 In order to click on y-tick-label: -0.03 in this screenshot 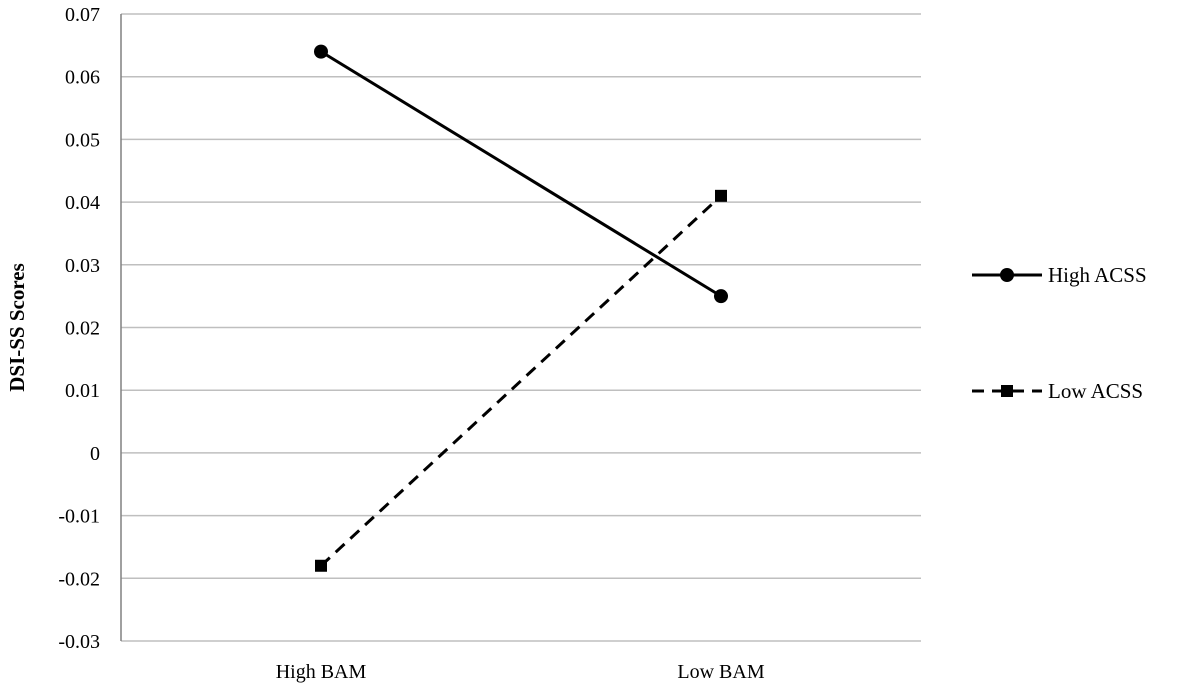, I will do `click(79, 642)`.